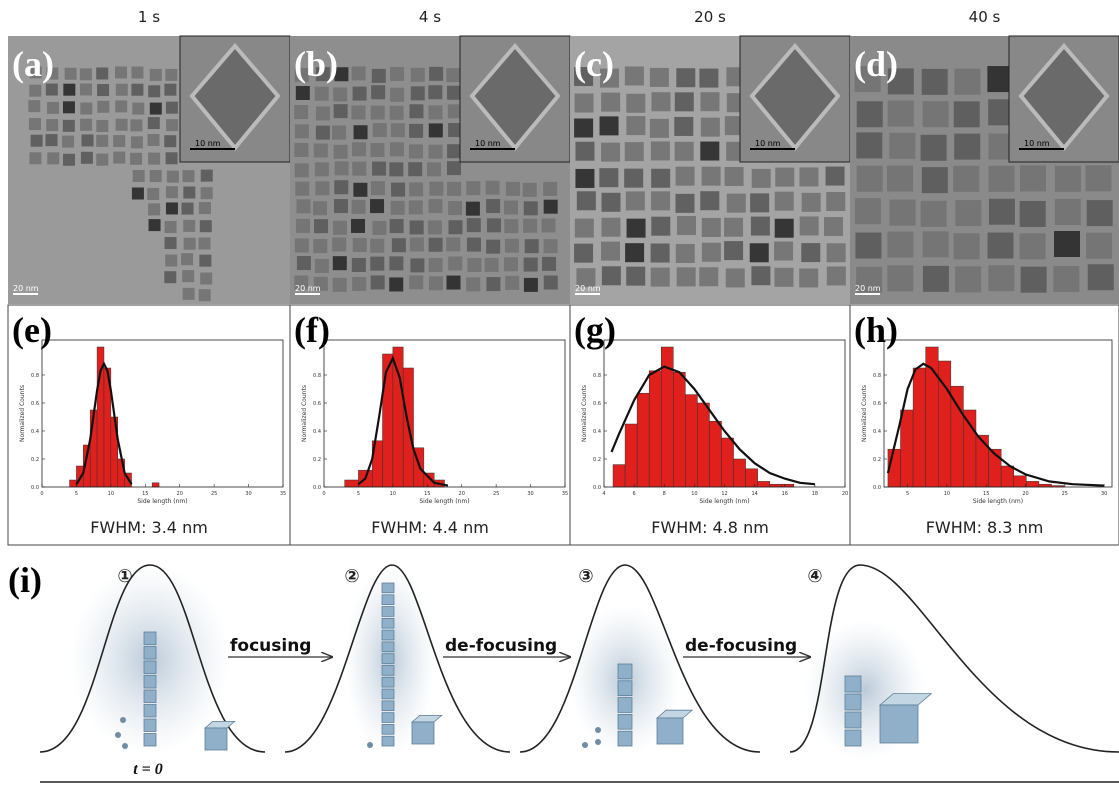 The width and height of the screenshot is (1119, 787). What do you see at coordinates (664, 494) in the screenshot?
I see `x-tick-label: 8` at bounding box center [664, 494].